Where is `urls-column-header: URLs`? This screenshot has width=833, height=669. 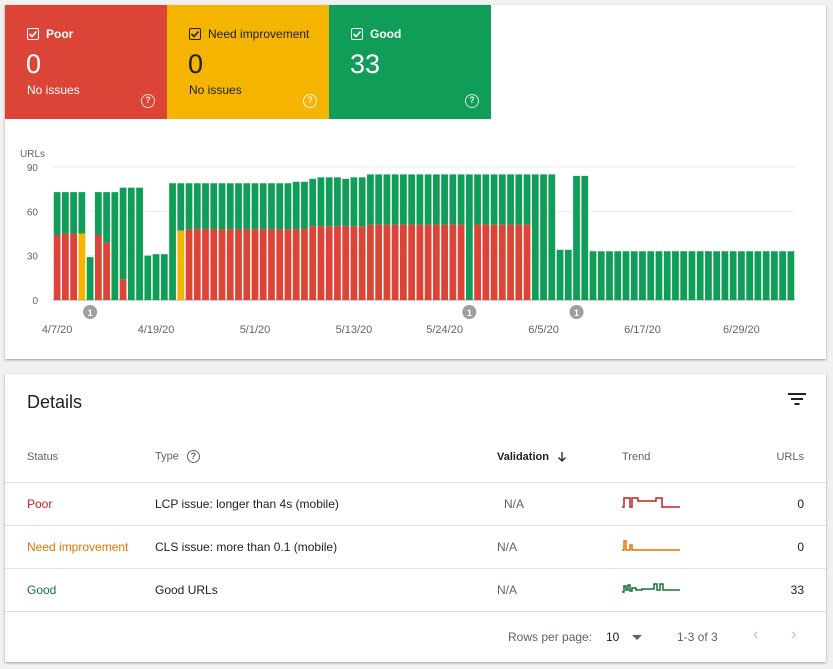
urls-column-header: URLs is located at coordinates (779, 457).